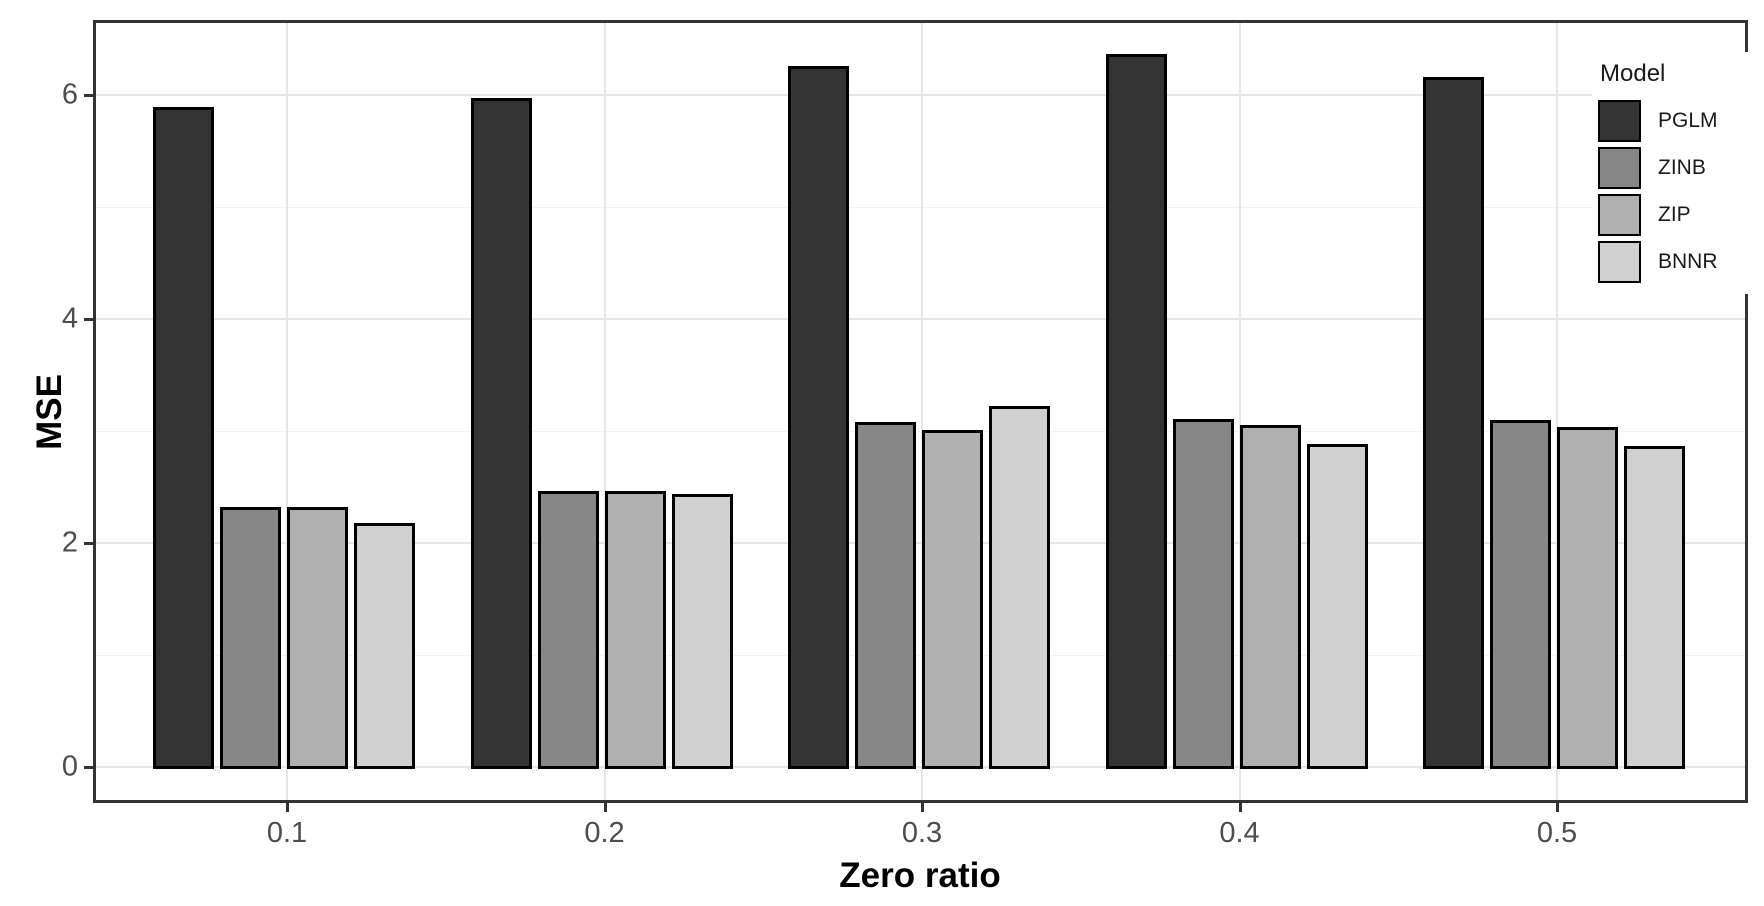 The height and width of the screenshot is (906, 1764). Describe the element at coordinates (635, 630) in the screenshot. I see `bar-zip-0.2` at that location.